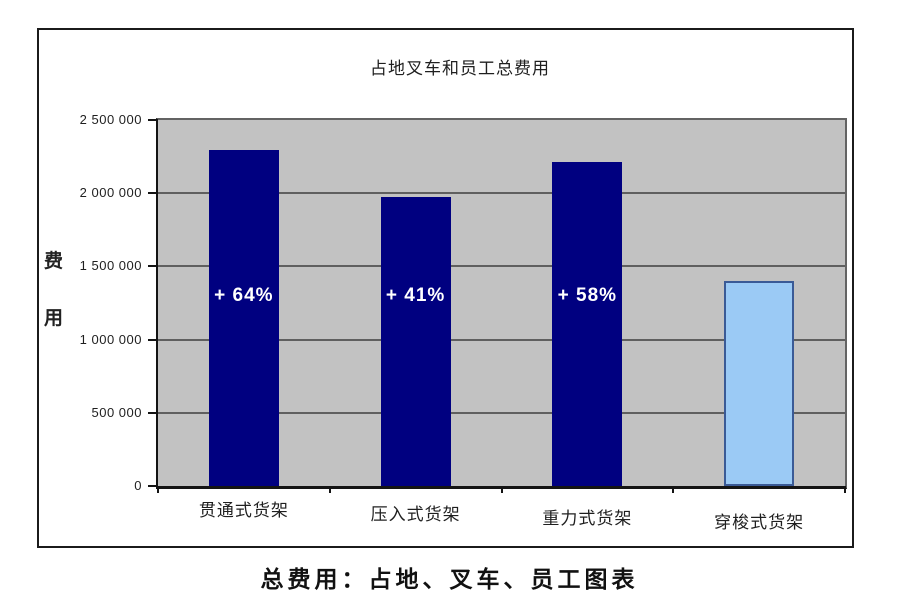 This screenshot has width=899, height=612. I want to click on y-tick-label: 2 500 000, so click(110, 119).